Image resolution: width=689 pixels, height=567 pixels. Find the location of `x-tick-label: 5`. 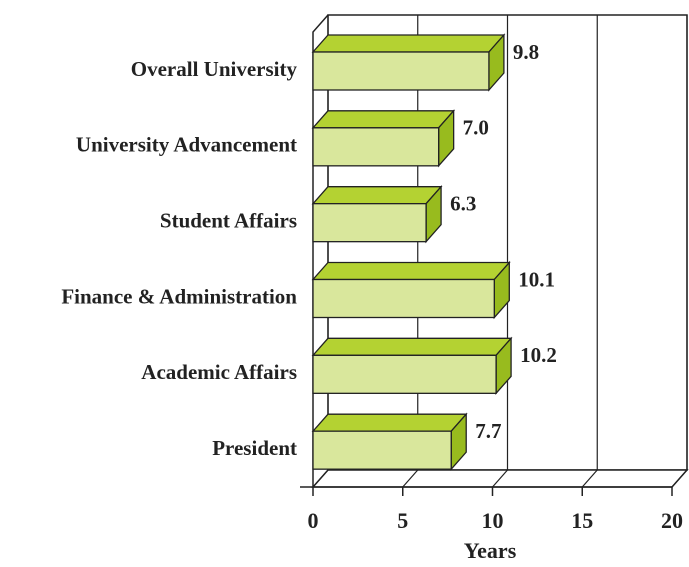

x-tick-label: 5 is located at coordinates (402, 520).